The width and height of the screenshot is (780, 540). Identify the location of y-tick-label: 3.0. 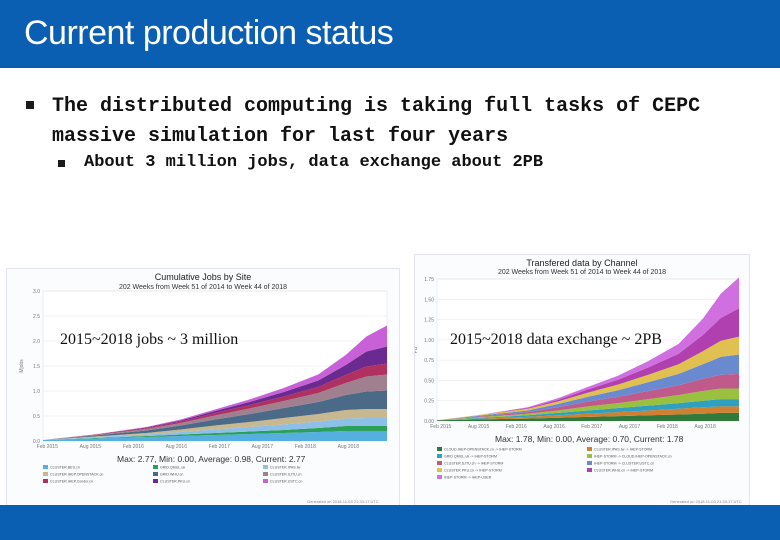
(36, 292).